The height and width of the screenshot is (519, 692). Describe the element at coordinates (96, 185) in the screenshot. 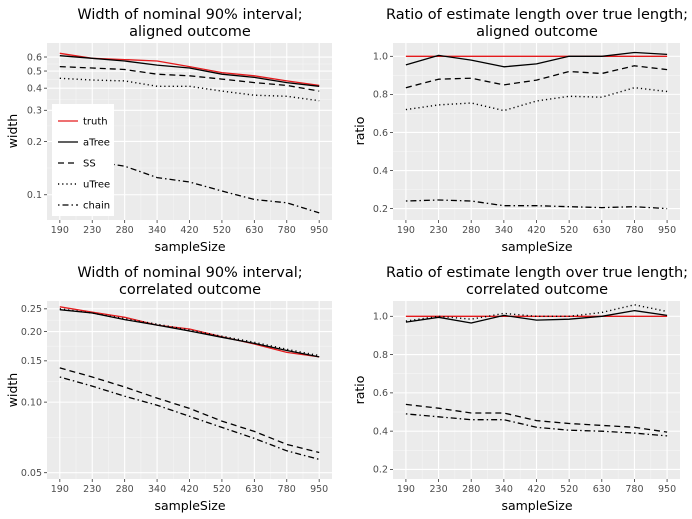

I see `legend-label-uTree: uTree` at that location.